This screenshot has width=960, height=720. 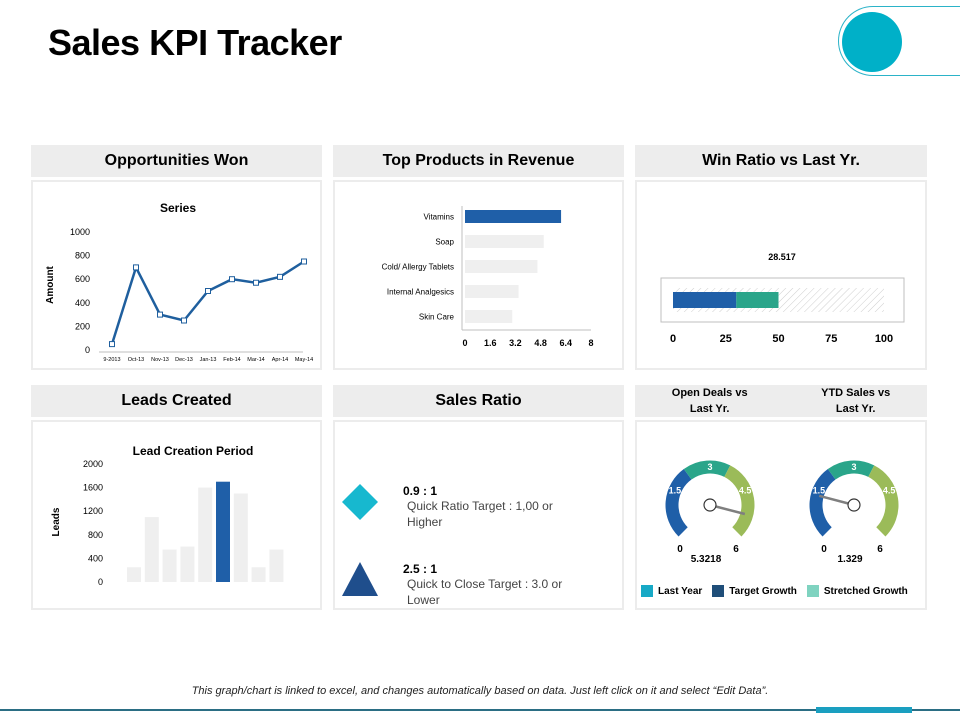 What do you see at coordinates (420, 569) in the screenshot?
I see `close-ratio-value: 2.5 : 1` at bounding box center [420, 569].